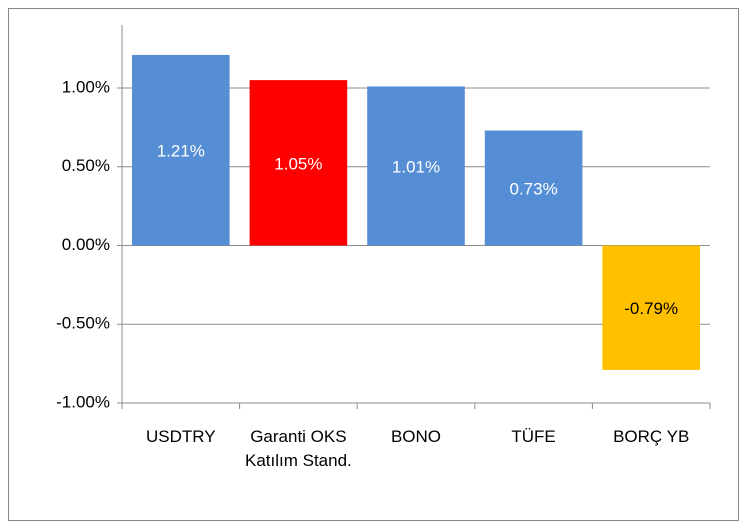 The width and height of the screenshot is (748, 529). I want to click on y-tick-label: 1.00%, so click(86, 86).